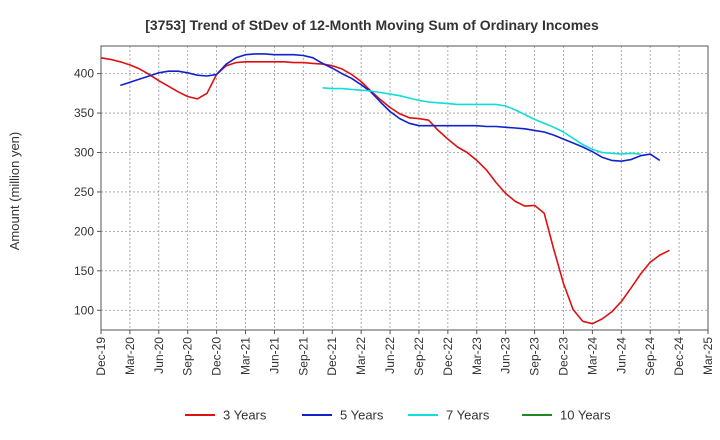 This screenshot has height=440, width=720. I want to click on x-tick-label: Jun-24, so click(621, 355).